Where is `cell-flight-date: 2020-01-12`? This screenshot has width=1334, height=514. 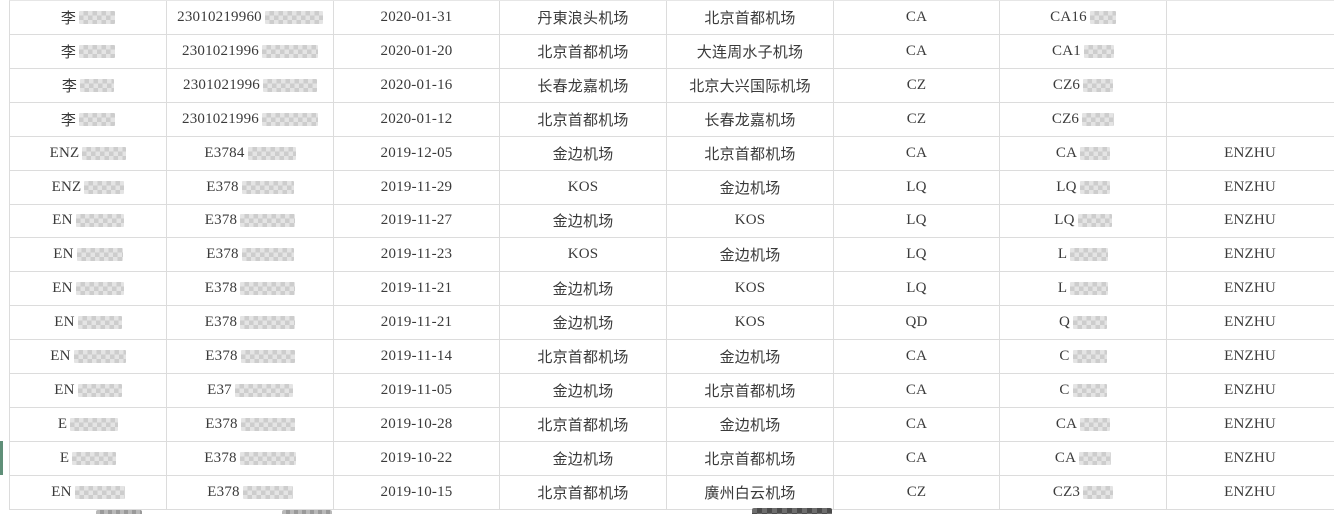 cell-flight-date: 2020-01-12 is located at coordinates (417, 119).